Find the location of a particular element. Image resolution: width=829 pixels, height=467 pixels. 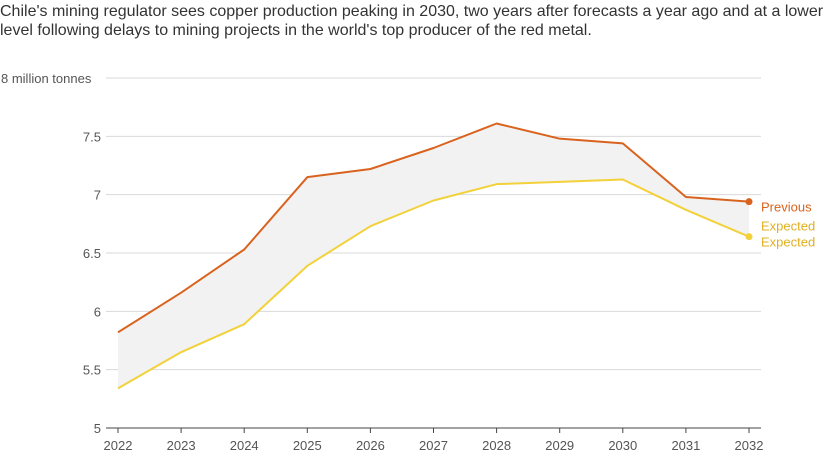

x-tick-label: 2030 is located at coordinates (622, 445).